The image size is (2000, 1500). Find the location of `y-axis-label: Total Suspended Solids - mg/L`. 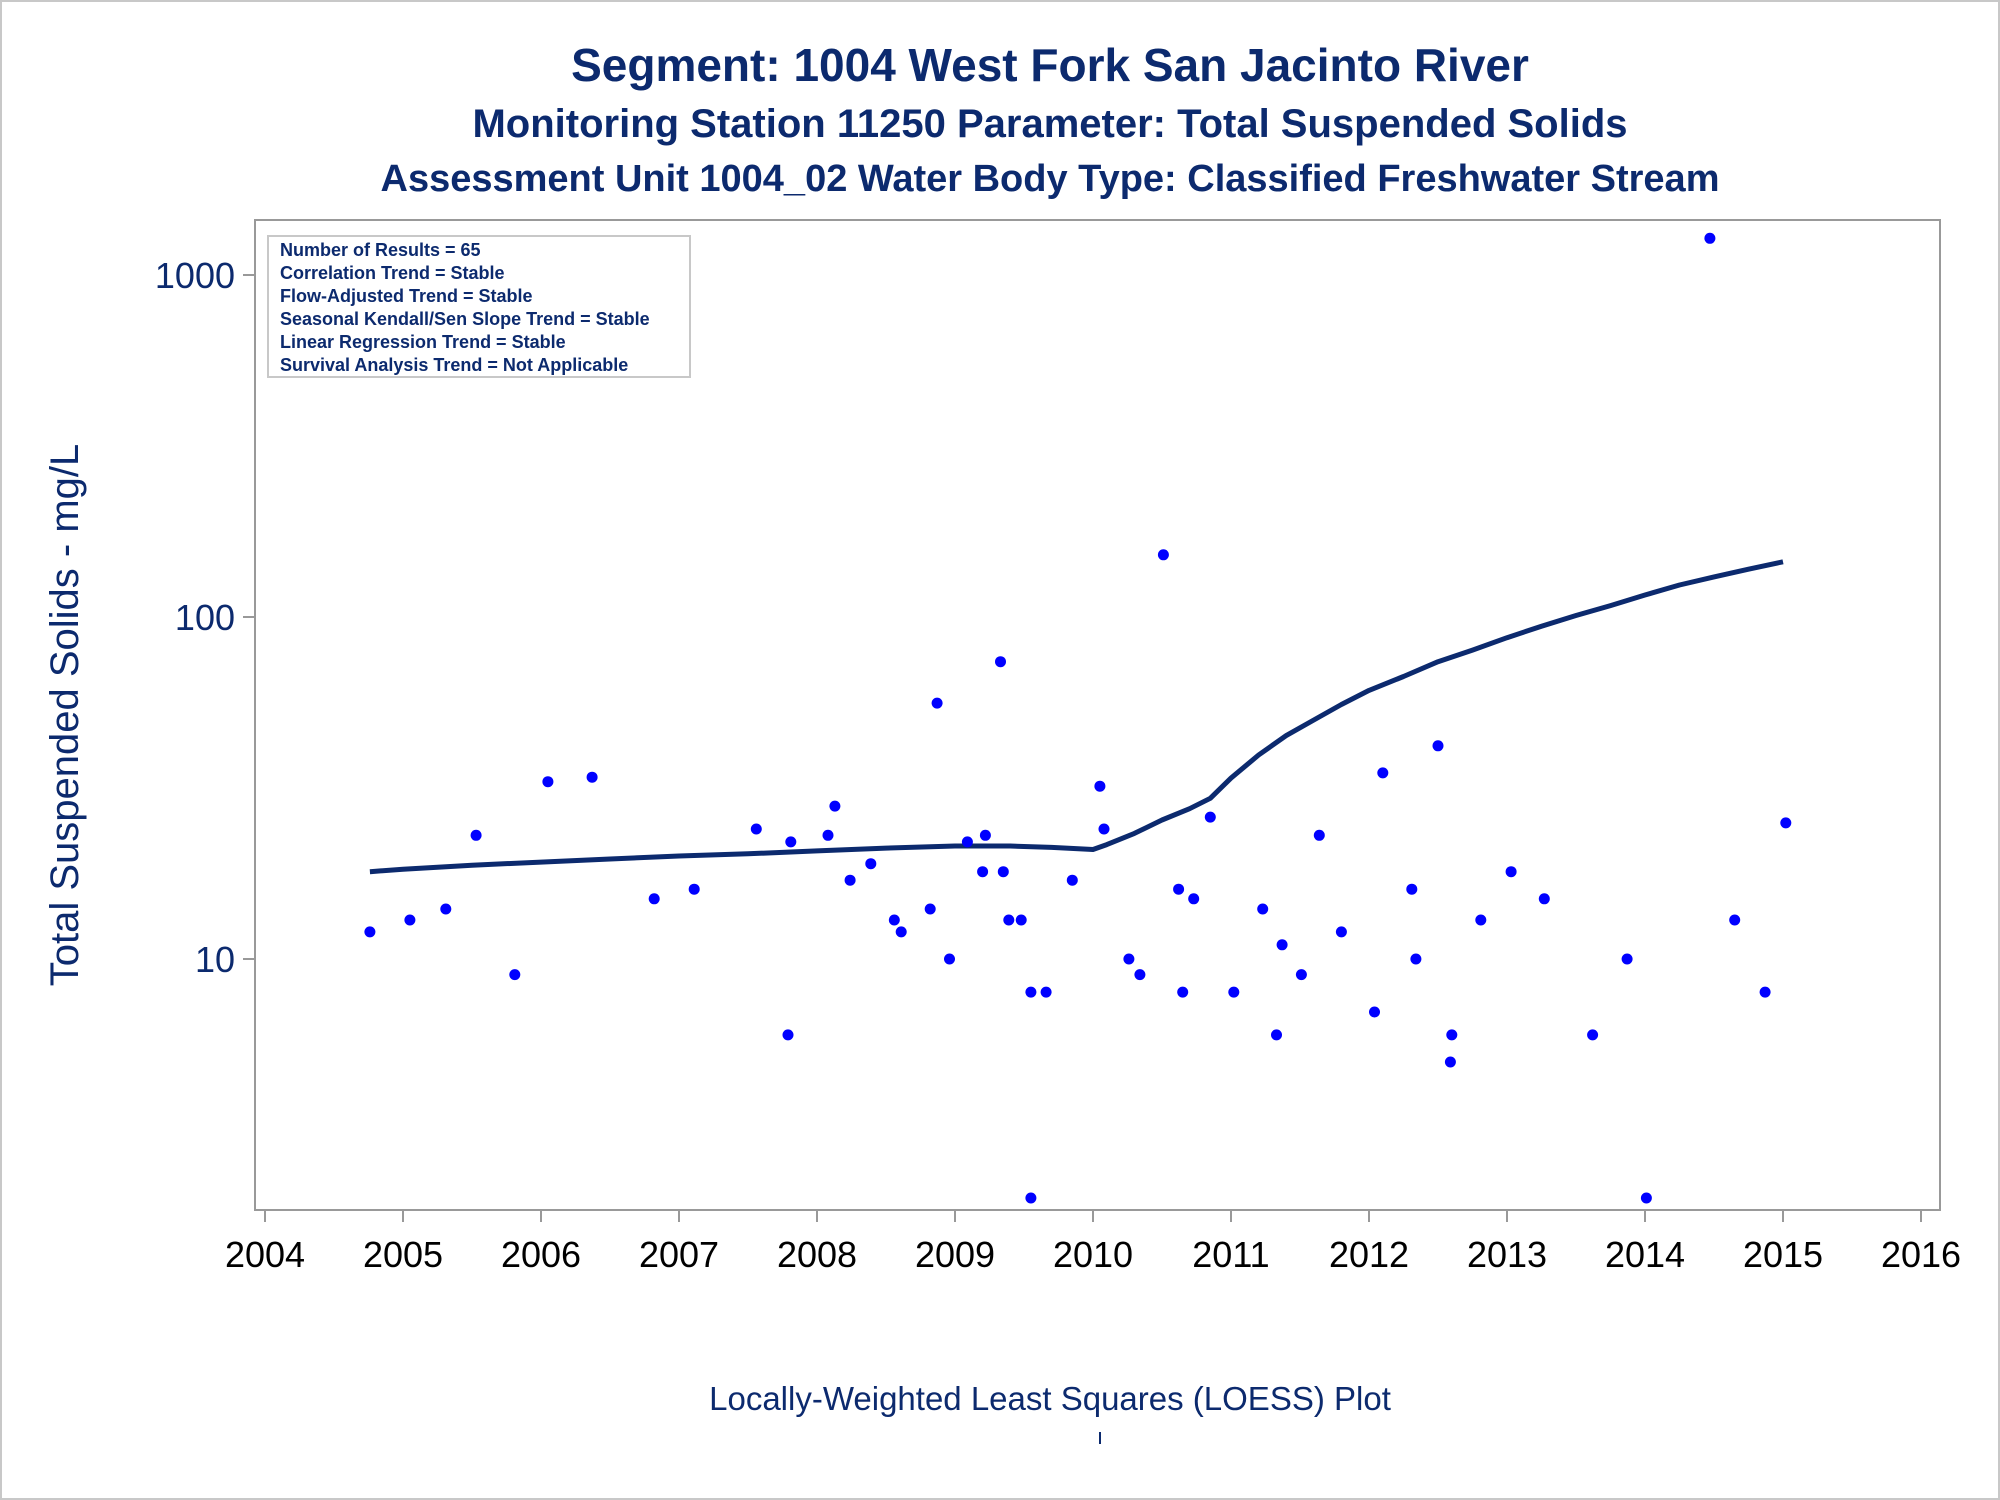

y-axis-label: Total Suspended Solids - mg/L is located at coordinates (65, 715).